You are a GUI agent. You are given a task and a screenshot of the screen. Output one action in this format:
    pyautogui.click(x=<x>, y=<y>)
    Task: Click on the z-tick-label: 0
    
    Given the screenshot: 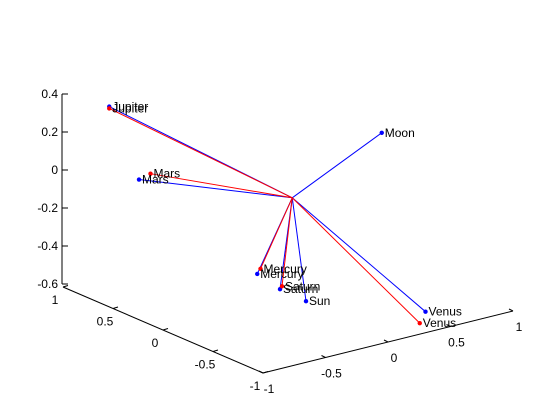 What is the action you would take?
    pyautogui.click(x=54, y=170)
    